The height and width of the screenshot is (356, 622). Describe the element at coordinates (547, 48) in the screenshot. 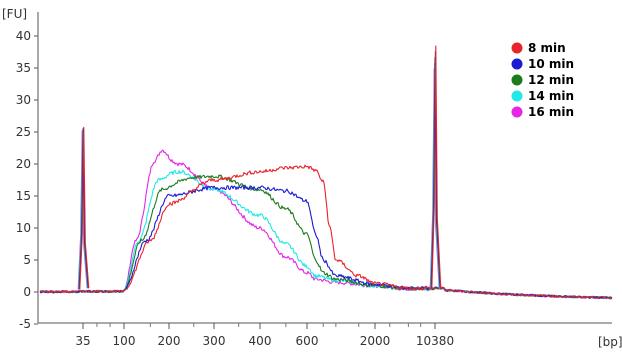

I see `legend-label-1: 8 min` at that location.